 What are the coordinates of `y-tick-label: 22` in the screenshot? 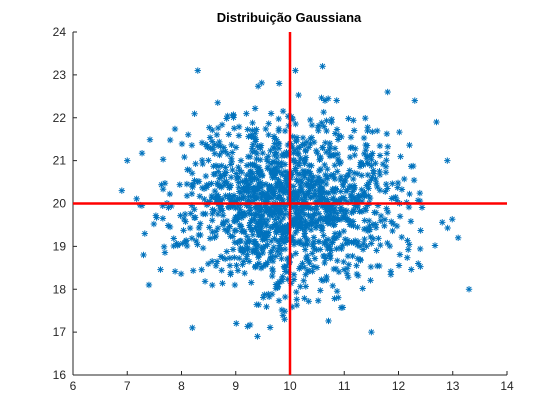 It's located at (60, 118).